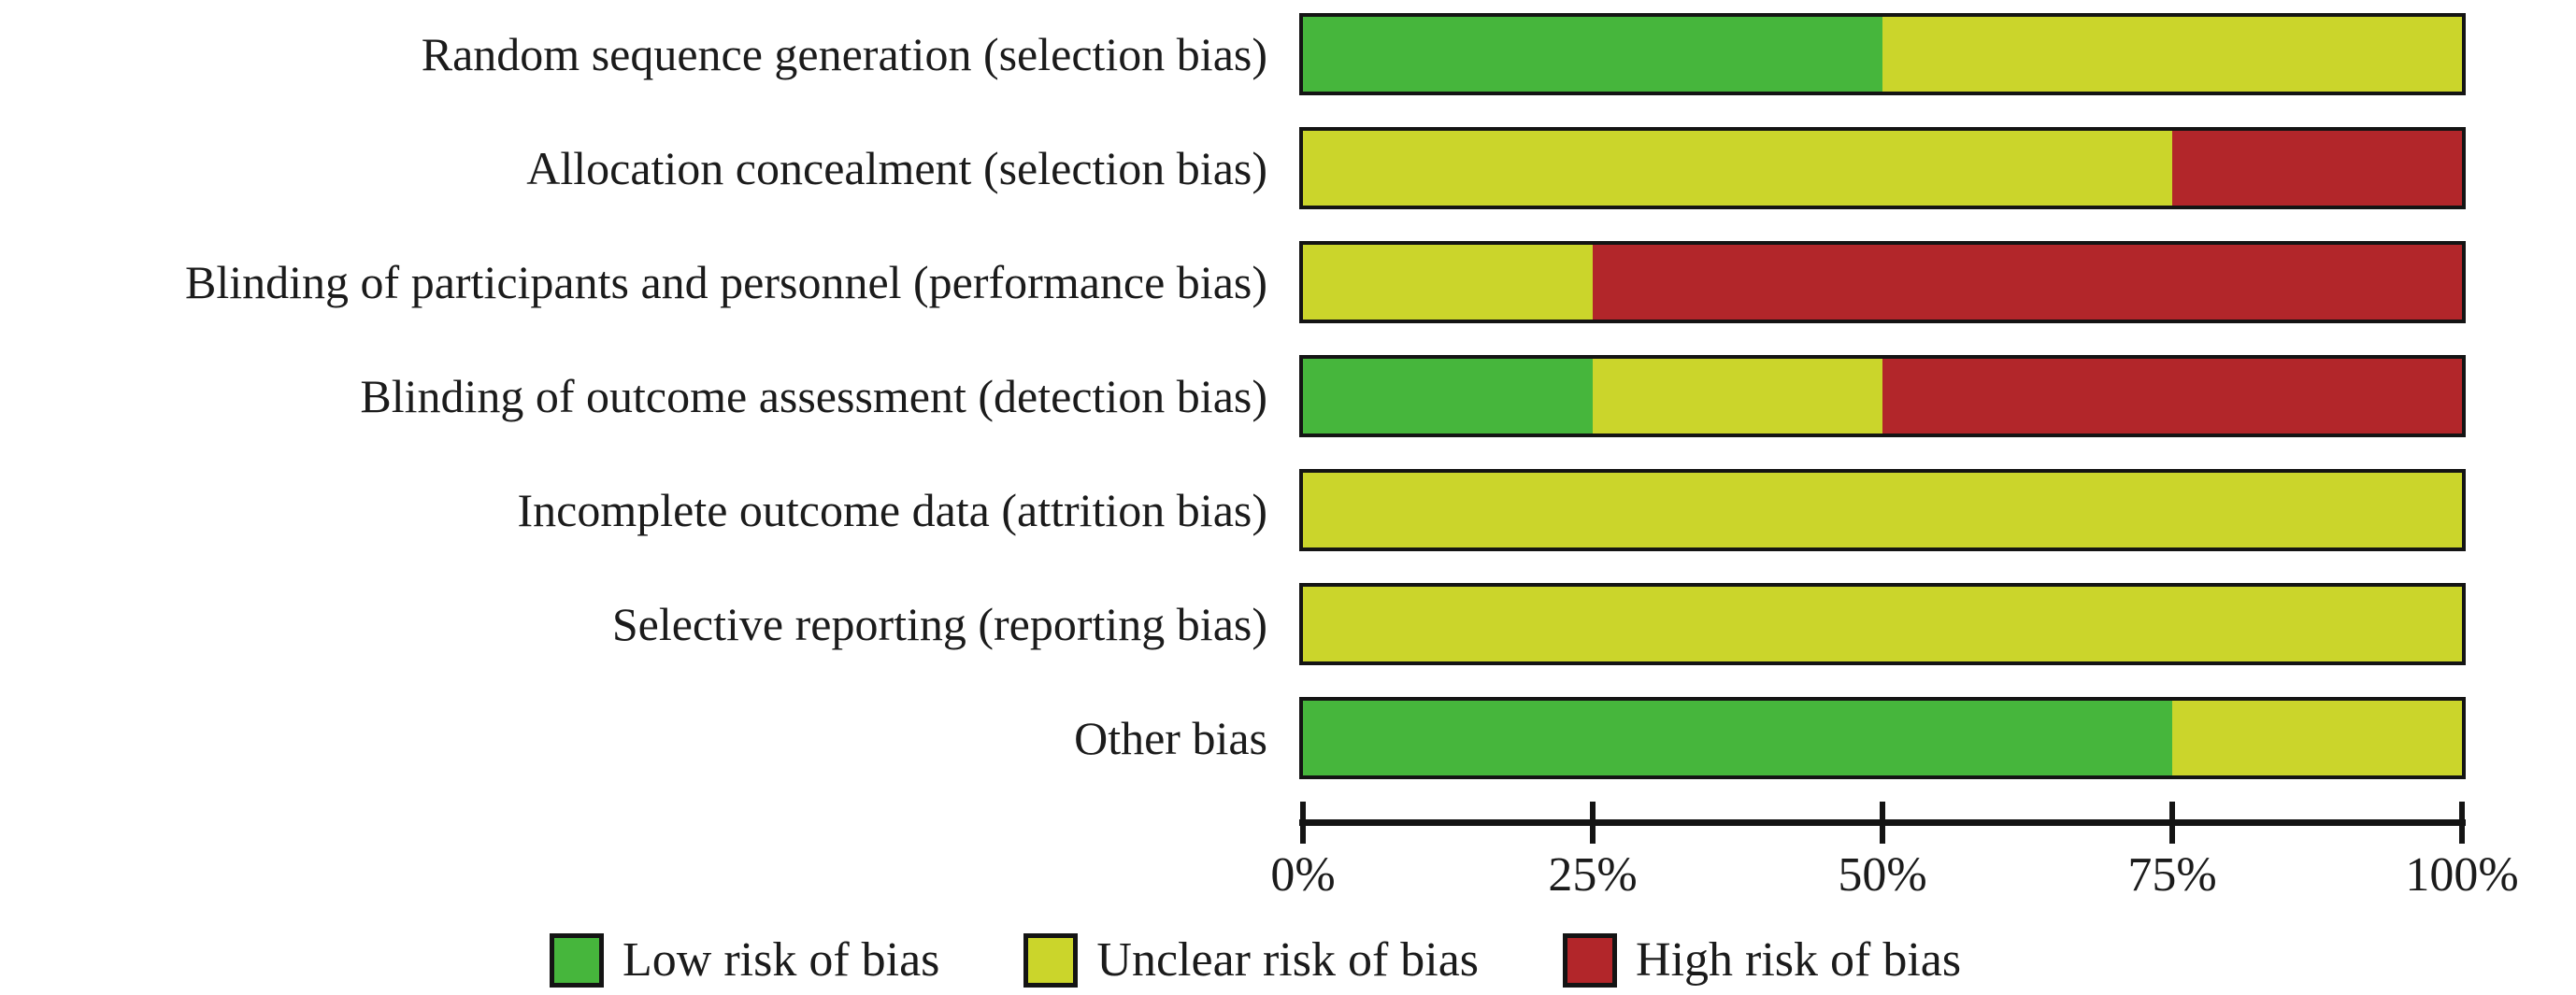 This screenshot has width=2576, height=995. I want to click on legend-item: High risk of bias, so click(1762, 961).